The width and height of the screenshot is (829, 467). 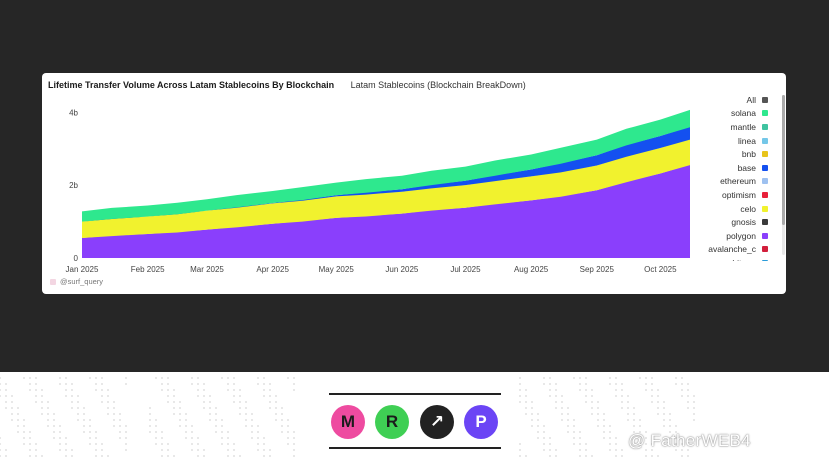 What do you see at coordinates (740, 209) in the screenshot?
I see `legend-item-celo: celo` at bounding box center [740, 209].